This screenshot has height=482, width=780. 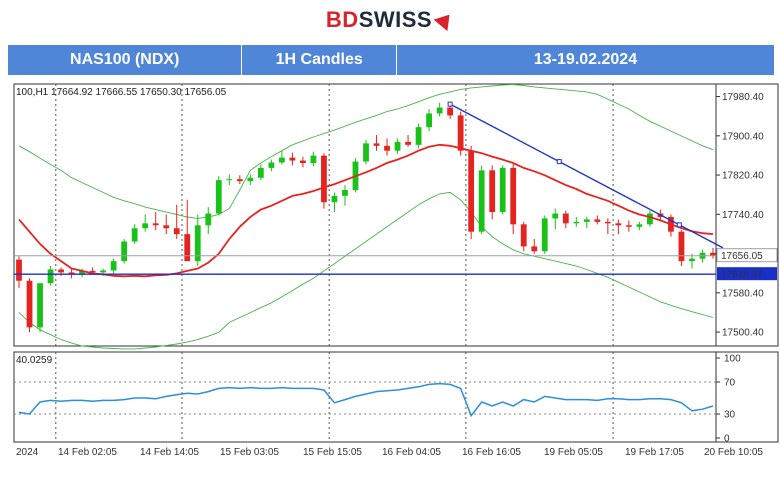 I want to click on price-tick-label: 17580.40, so click(x=743, y=293).